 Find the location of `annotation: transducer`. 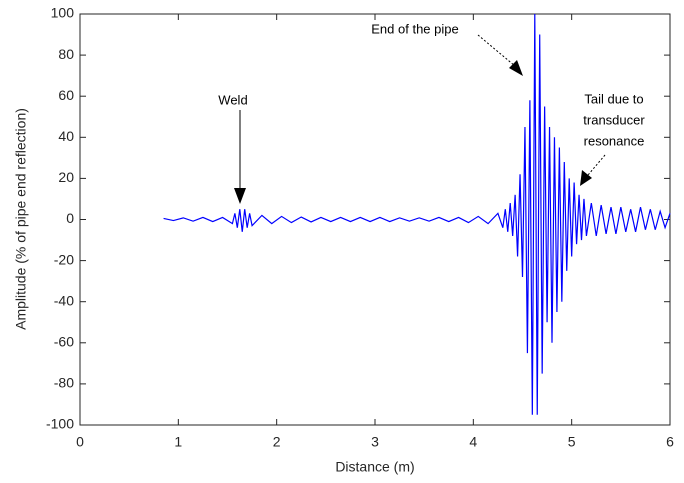

annotation: transducer is located at coordinates (614, 119).